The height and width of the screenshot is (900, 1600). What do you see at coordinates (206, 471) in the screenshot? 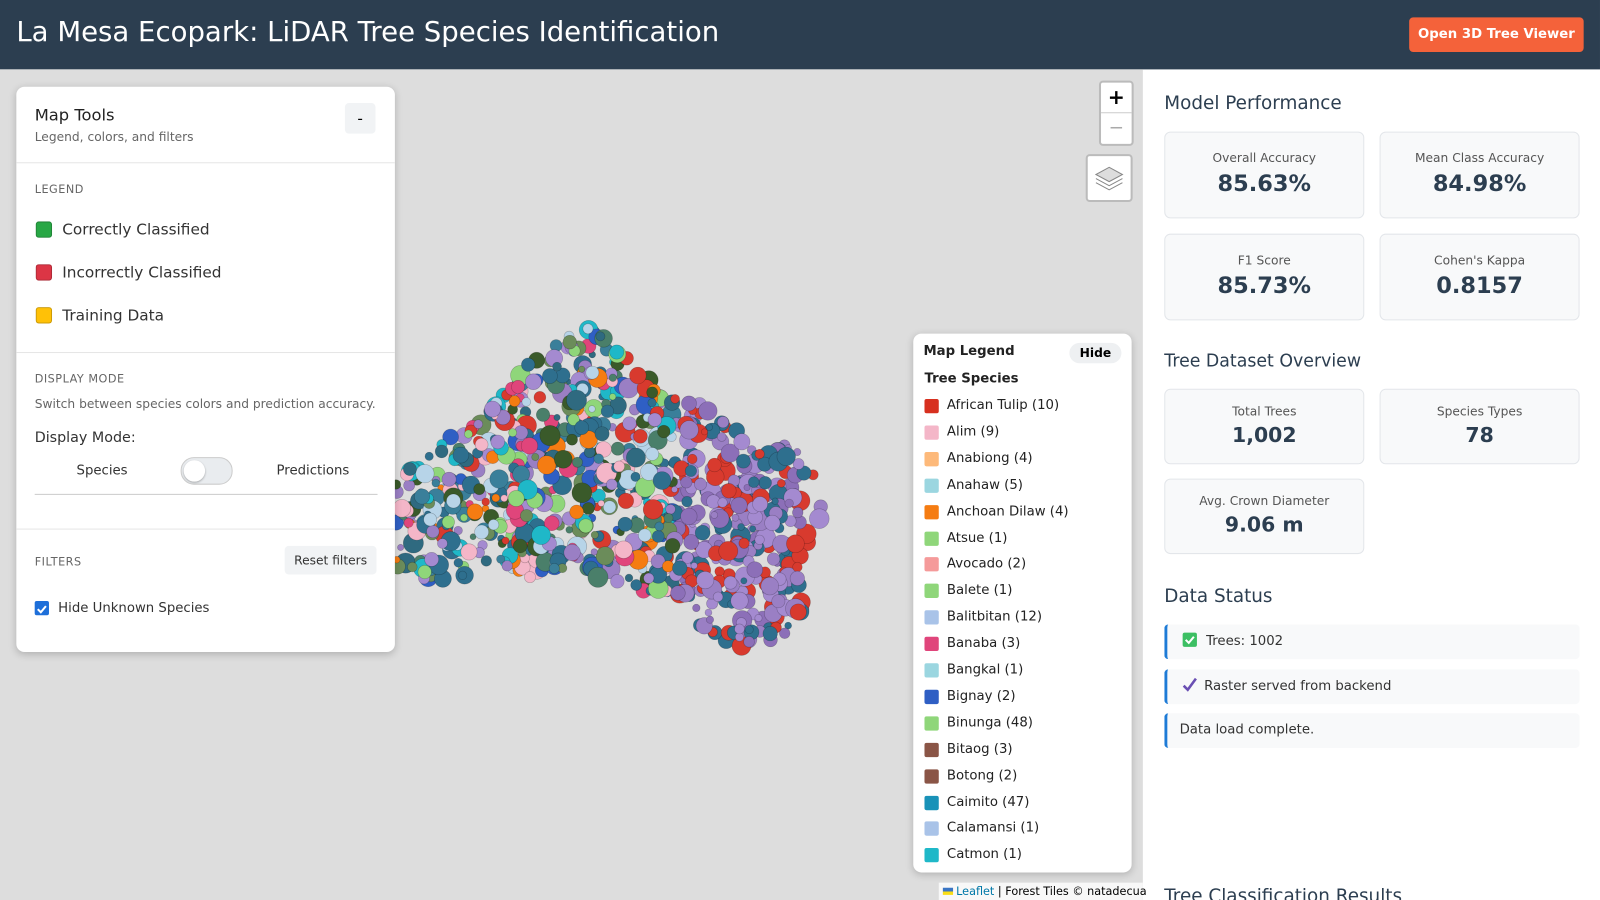
I see `toggle-switch` at bounding box center [206, 471].